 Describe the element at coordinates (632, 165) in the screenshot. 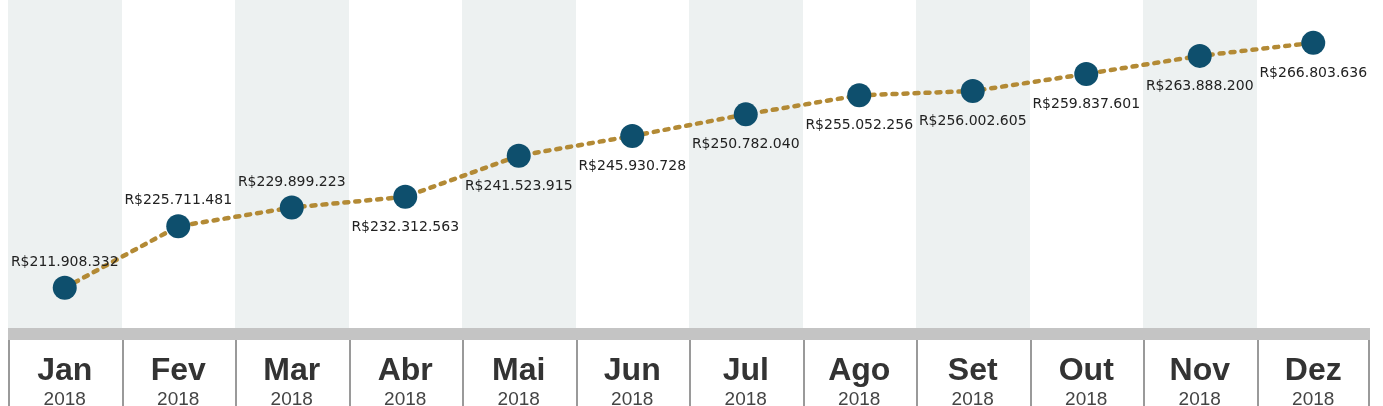

I see `data-label: R$245.930.728` at that location.